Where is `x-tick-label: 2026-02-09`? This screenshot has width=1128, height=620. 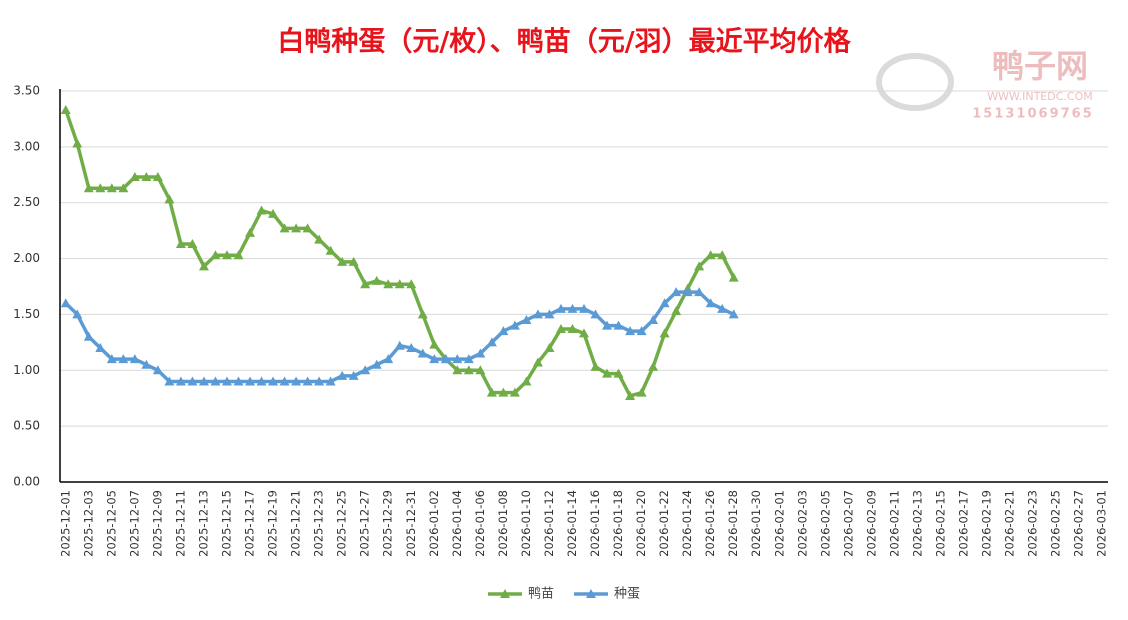
x-tick-label: 2026-02-09 is located at coordinates (871, 523).